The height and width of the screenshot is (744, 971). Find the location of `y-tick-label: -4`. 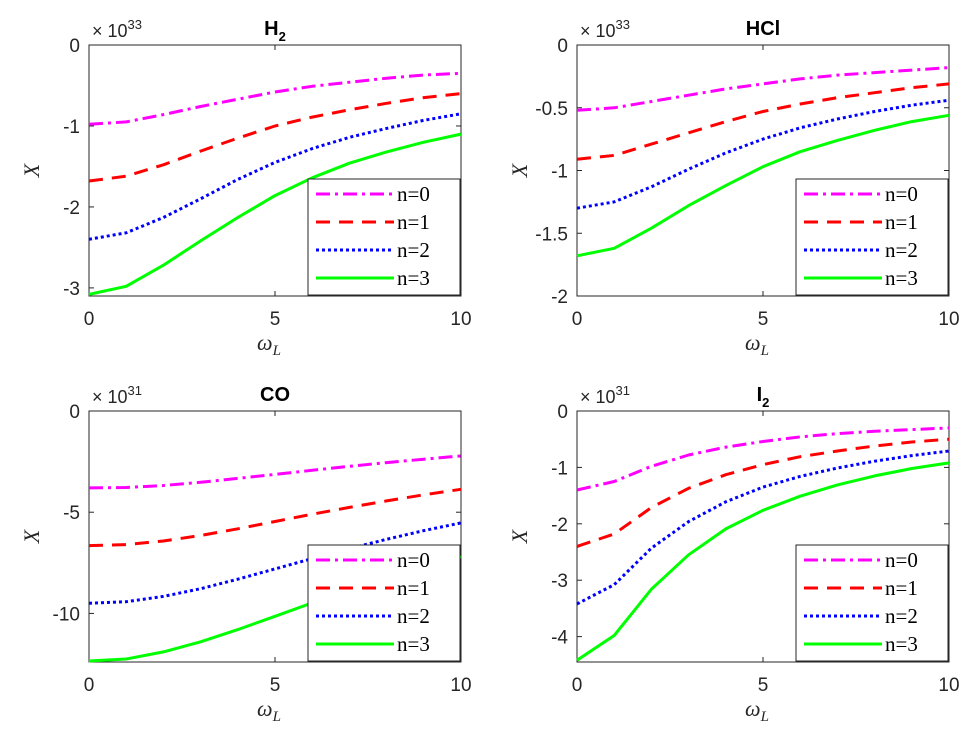

y-tick-label: -4 is located at coordinates (559, 638).